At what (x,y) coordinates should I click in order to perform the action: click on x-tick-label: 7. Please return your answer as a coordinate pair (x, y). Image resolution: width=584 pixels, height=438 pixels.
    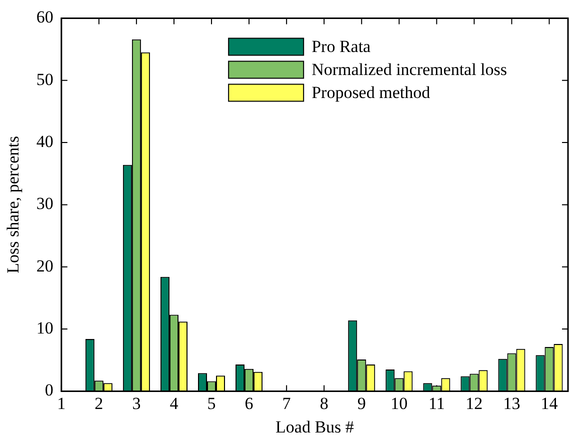
    Looking at the image, I should click on (287, 403).